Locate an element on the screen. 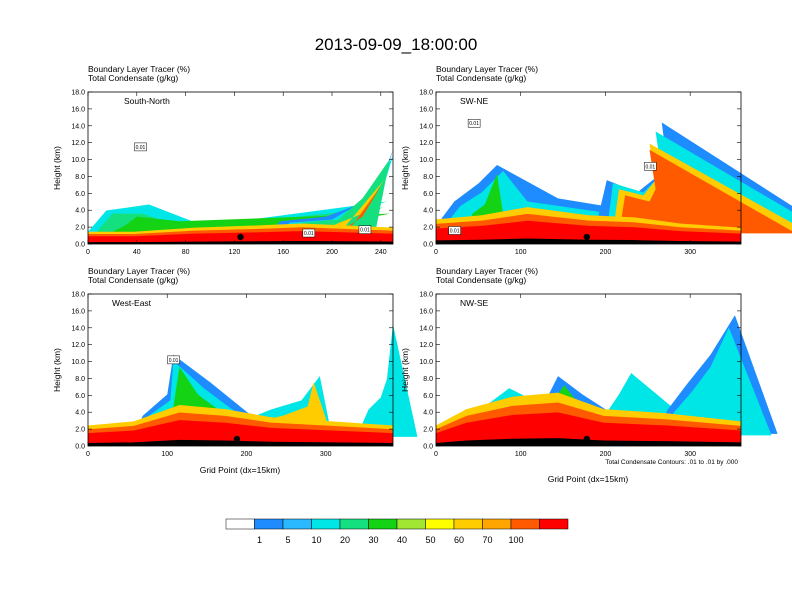 The image size is (792, 612). x-axis-label: Grid Point (dx=15km) is located at coordinates (588, 479).